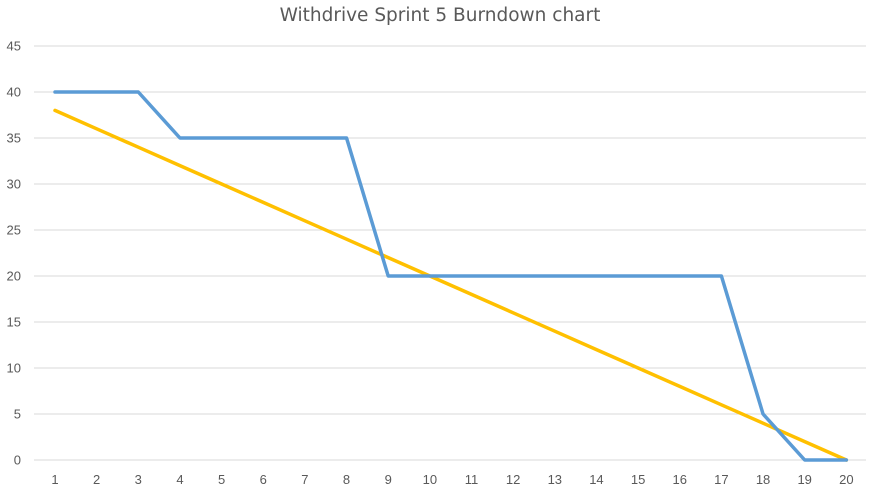 The width and height of the screenshot is (872, 496). What do you see at coordinates (14, 138) in the screenshot?
I see `y-tick-label: 35` at bounding box center [14, 138].